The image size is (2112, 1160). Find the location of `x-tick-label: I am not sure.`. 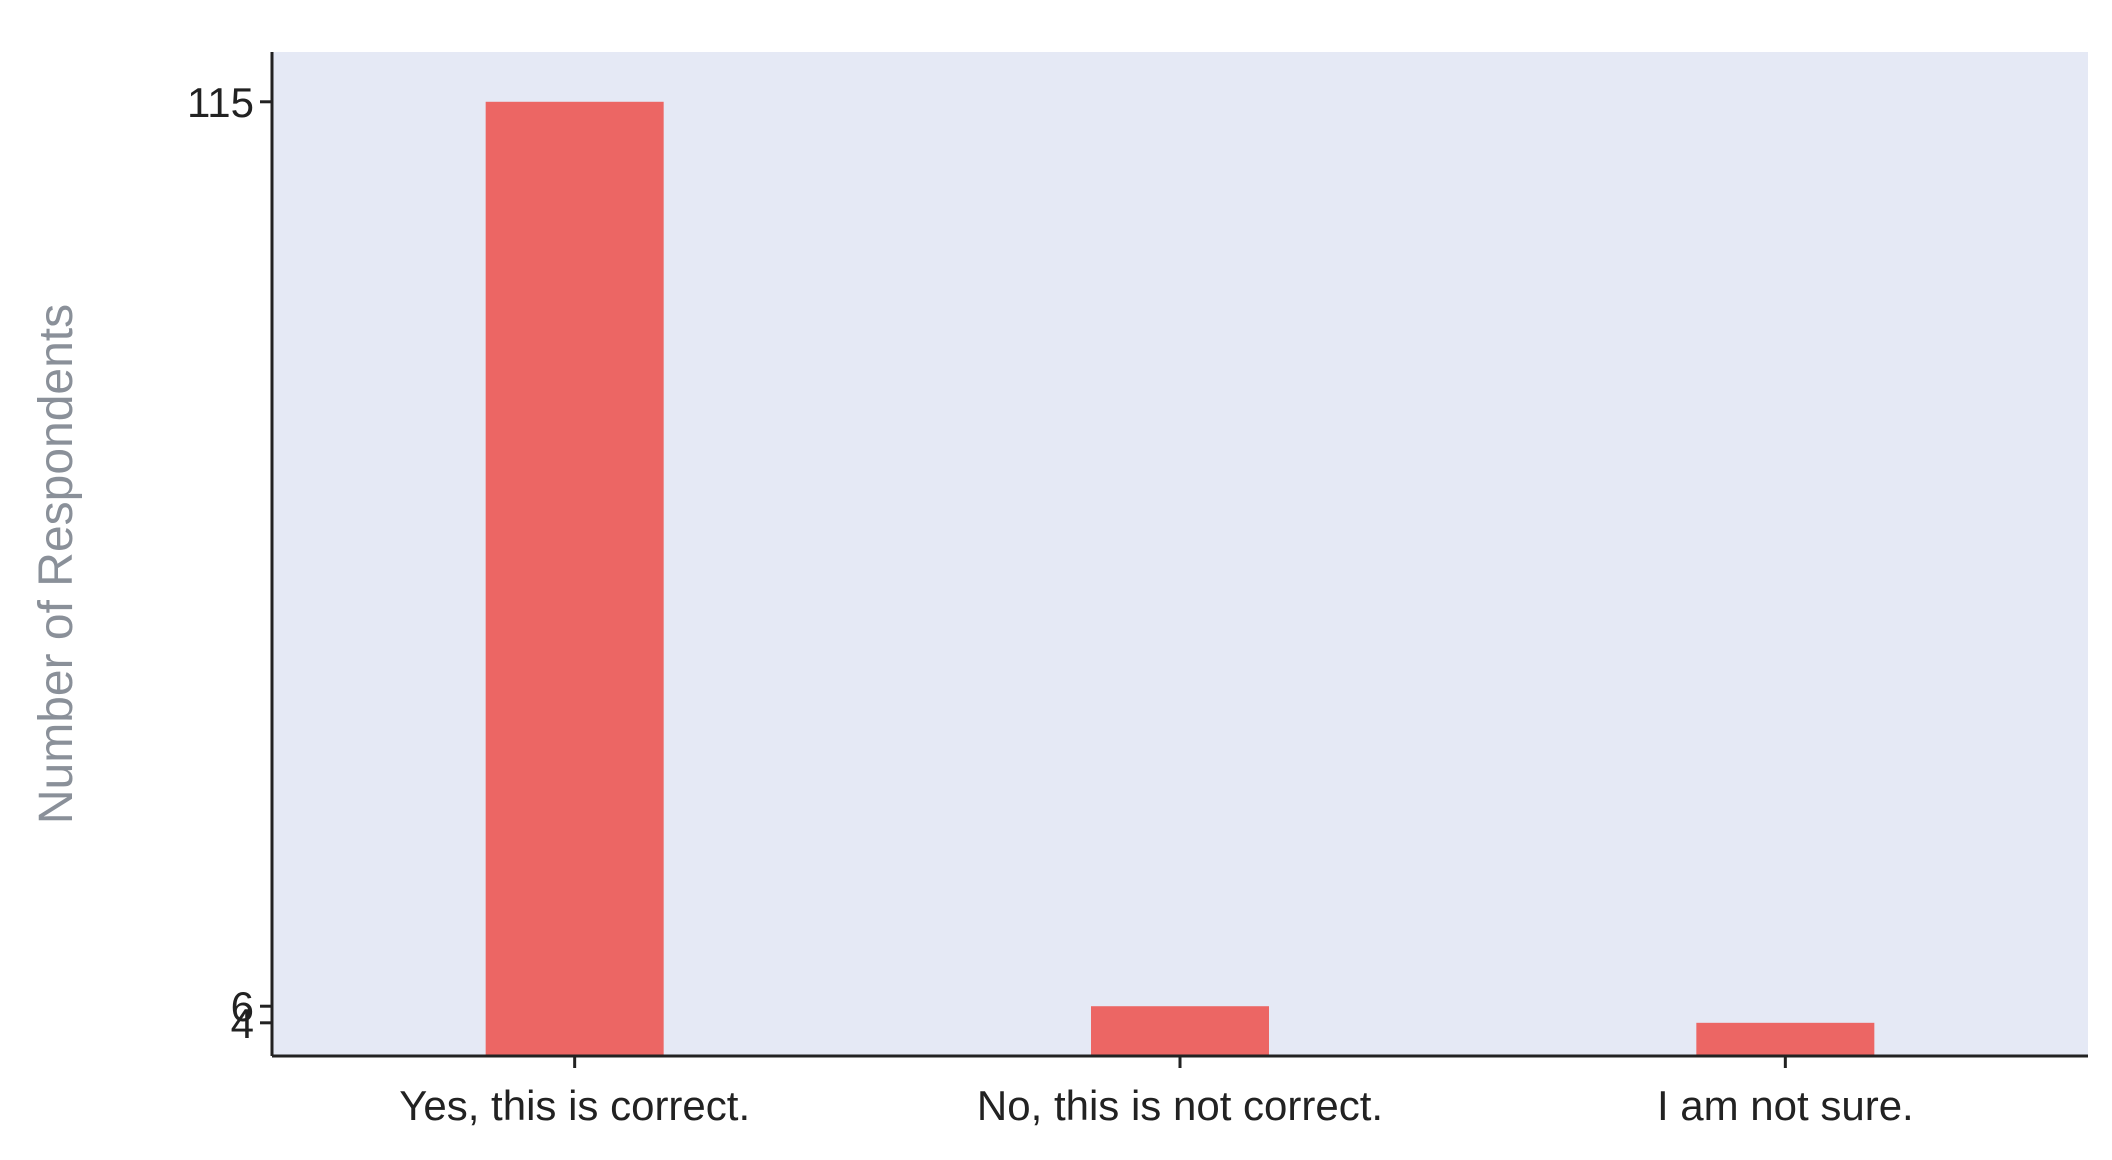

x-tick-label: I am not sure. is located at coordinates (1785, 1105).